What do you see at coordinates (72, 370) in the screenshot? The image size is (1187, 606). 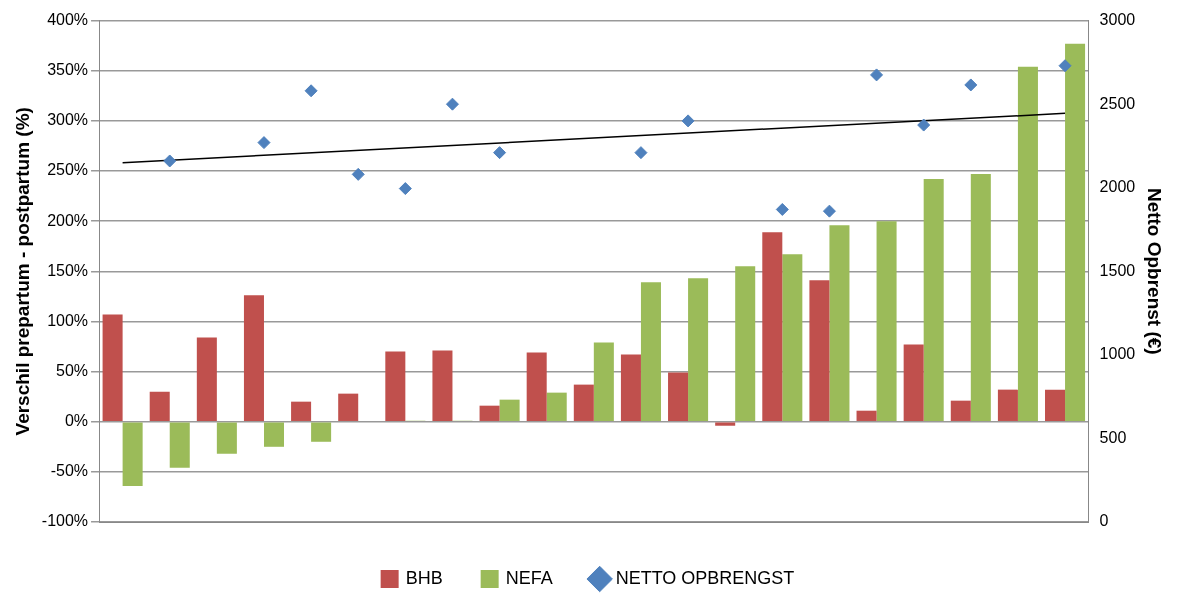 I see `y-tick-label: 50%` at bounding box center [72, 370].